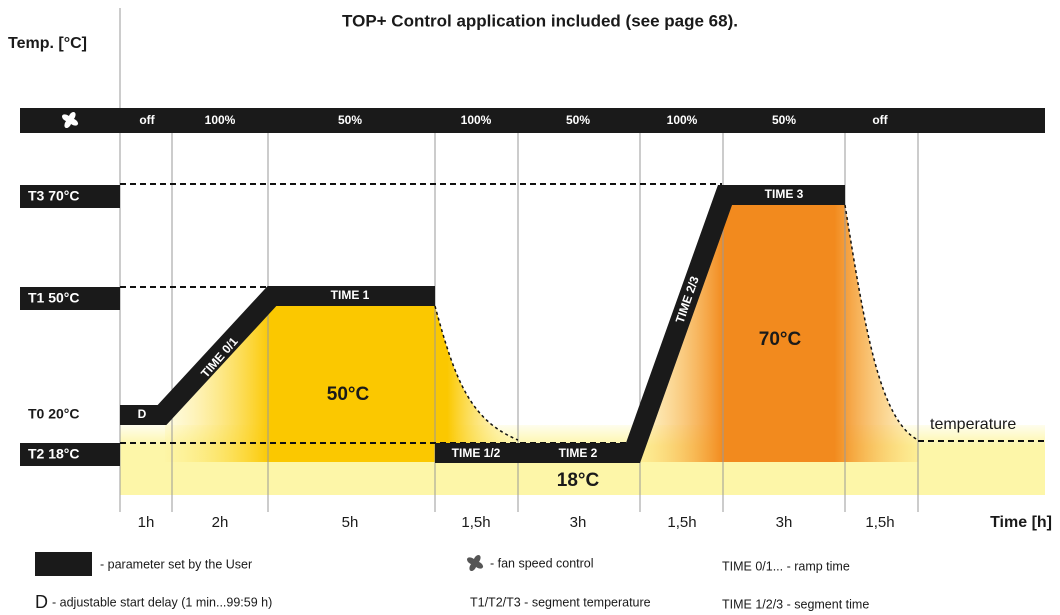 The image size is (1060, 615). Describe the element at coordinates (350, 522) in the screenshot. I see `duration: 5h` at that location.